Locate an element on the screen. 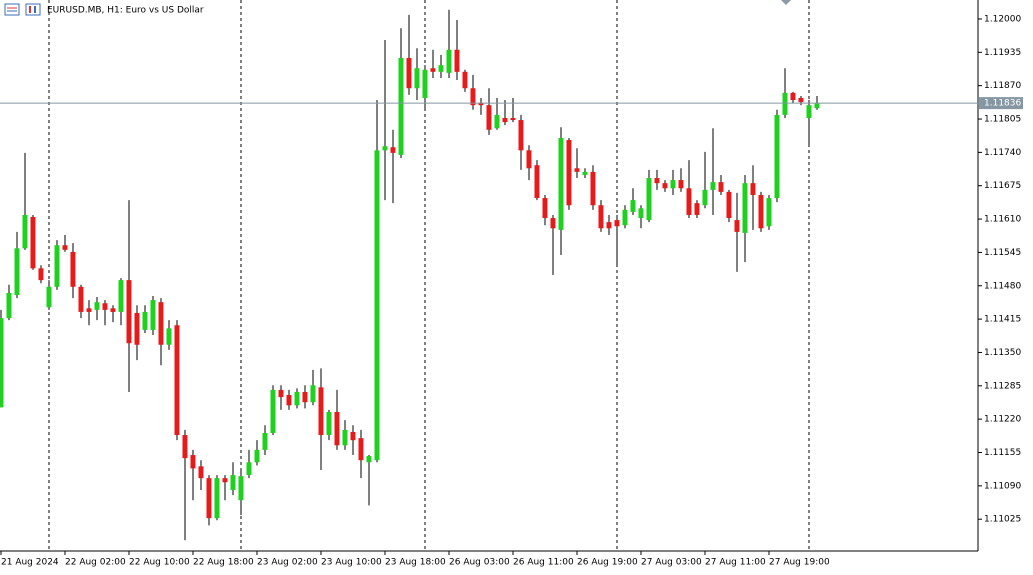  y-tick-label: 1.11870 is located at coordinates (1002, 86).